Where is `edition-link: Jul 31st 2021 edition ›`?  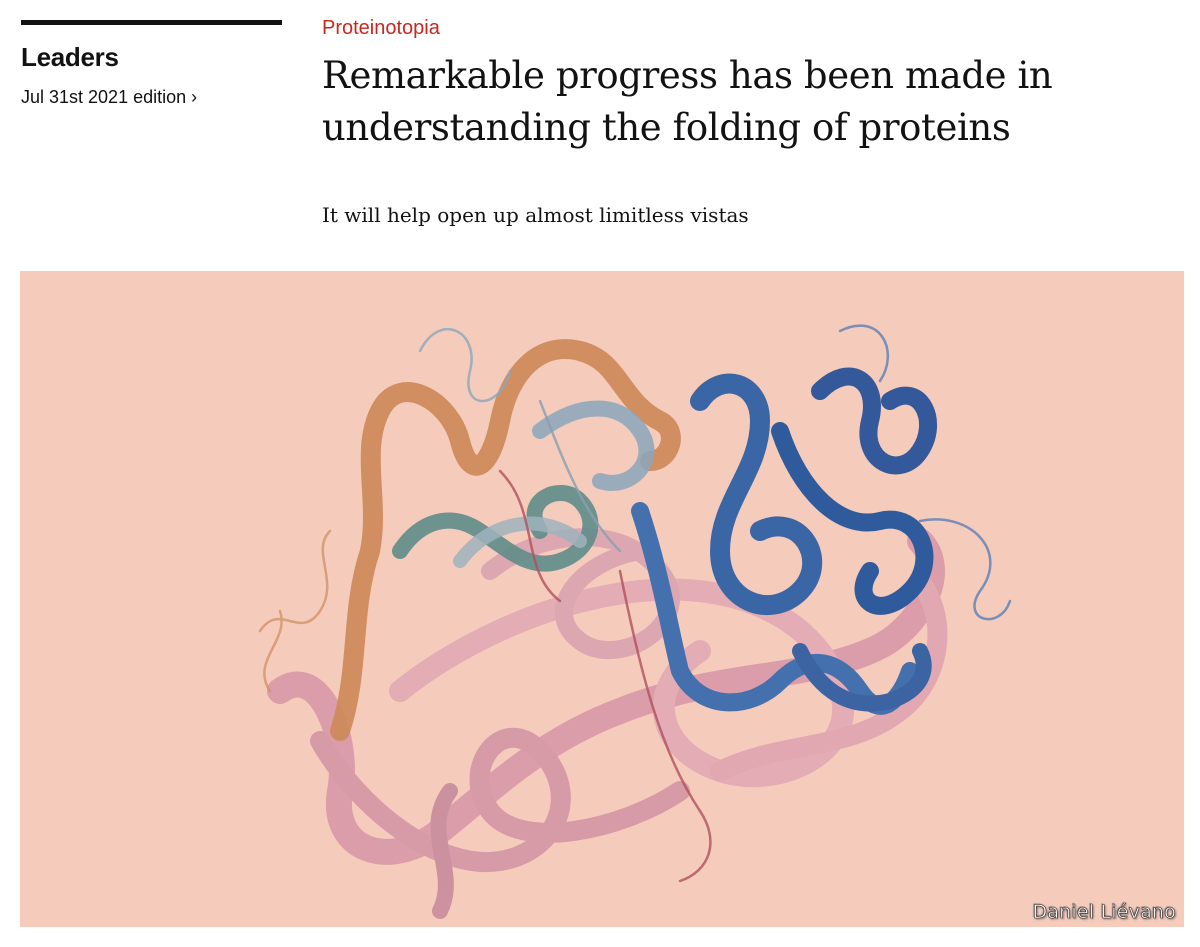 edition-link: Jul 31st 2021 edition › is located at coordinates (109, 97).